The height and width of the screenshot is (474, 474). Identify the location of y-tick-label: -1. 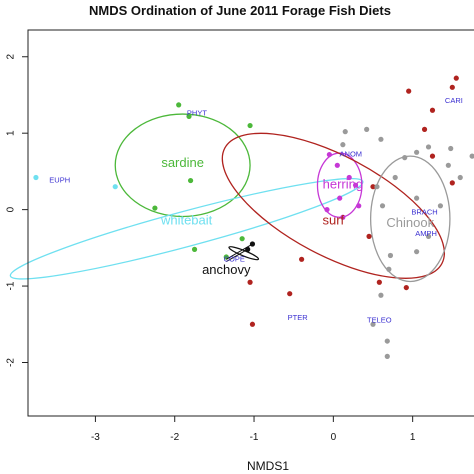
(11, 285).